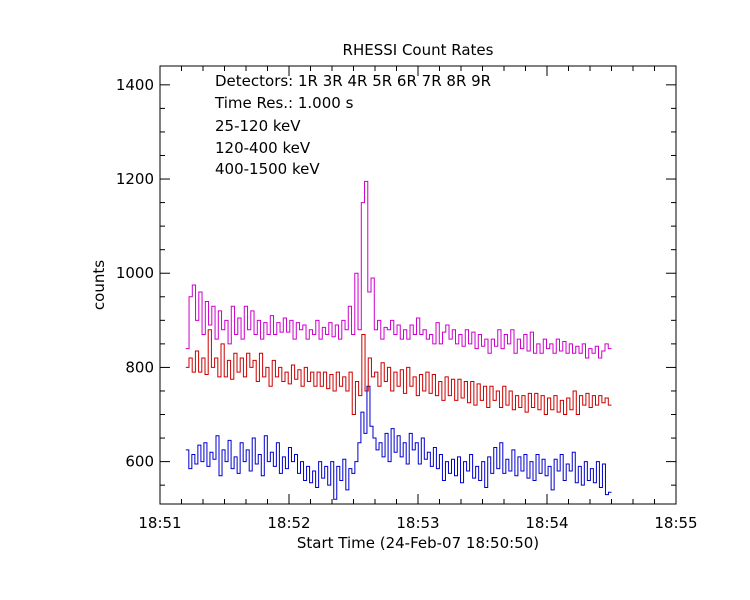 The height and width of the screenshot is (600, 750). Describe the element at coordinates (675, 523) in the screenshot. I see `x-tick-label: 18:55` at that location.